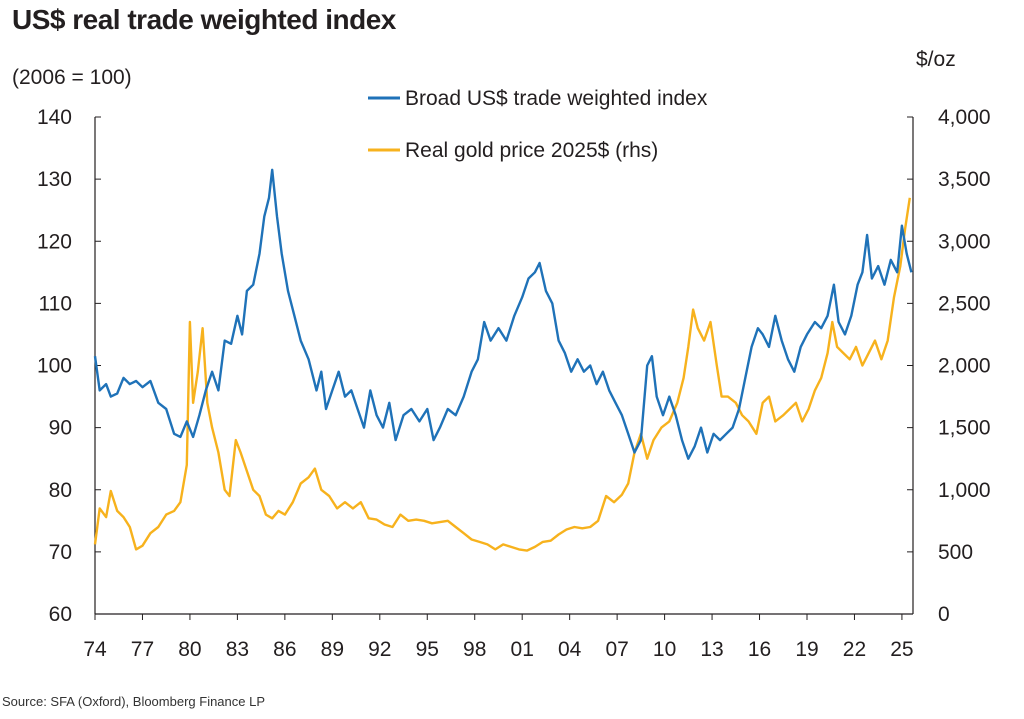 Image resolution: width=1024 pixels, height=719 pixels. Describe the element at coordinates (284, 649) in the screenshot. I see `x-axis-tick-label: 86` at that location.